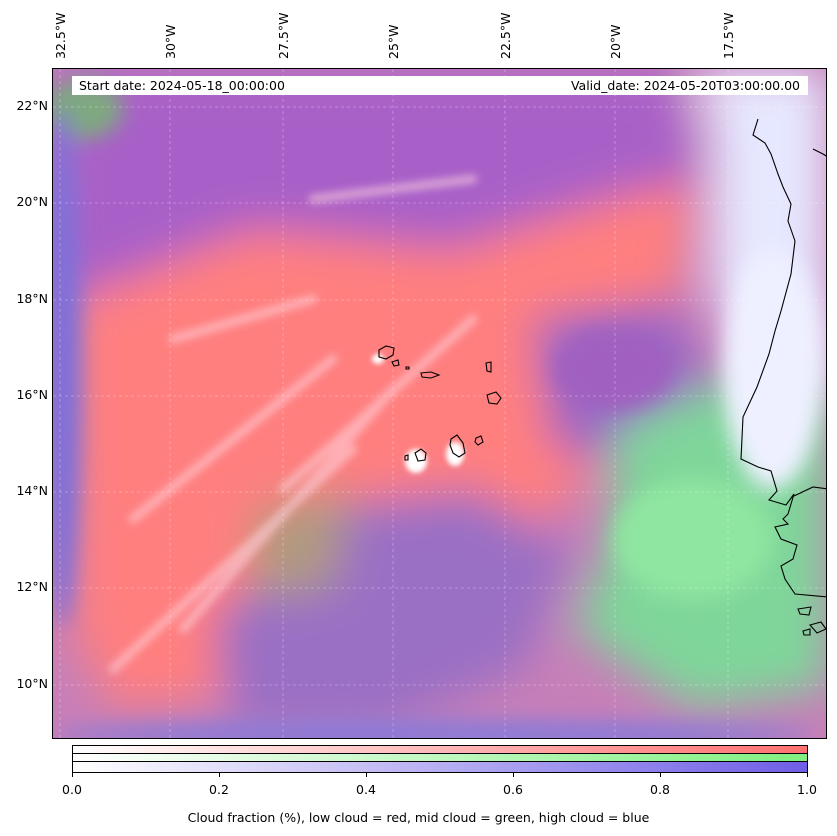 The height and width of the screenshot is (836, 837). Describe the element at coordinates (505, 35) in the screenshot. I see `lon-label-22-5w: 22.5°W` at that location.